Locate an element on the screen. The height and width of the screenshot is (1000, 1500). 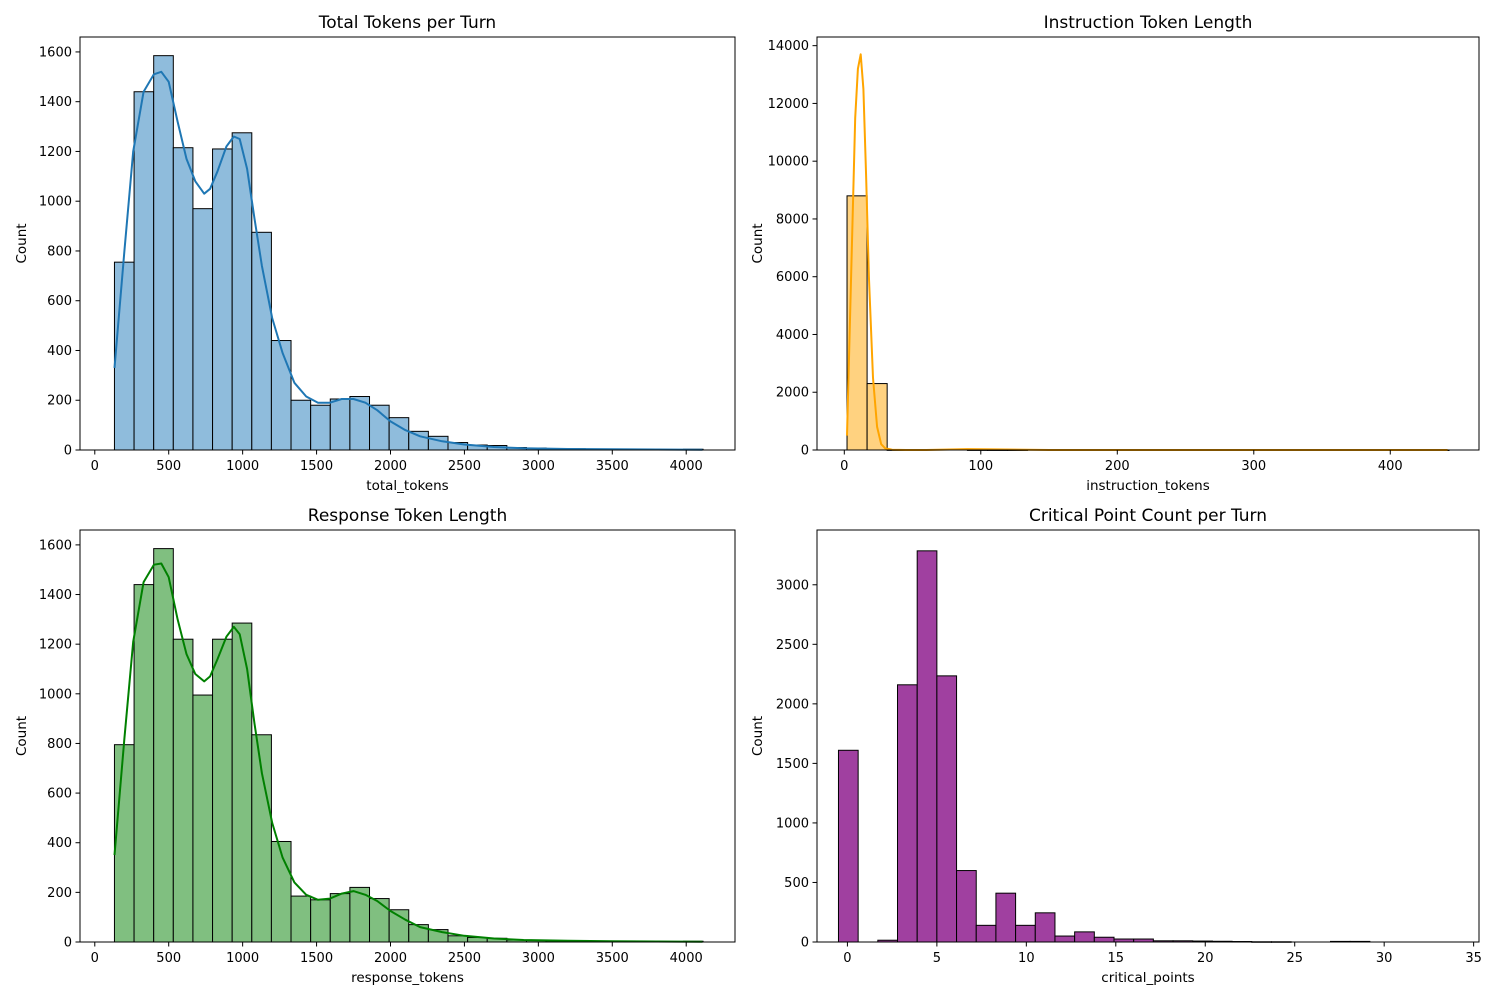
x-axis-label: critical_points is located at coordinates (1147, 978).